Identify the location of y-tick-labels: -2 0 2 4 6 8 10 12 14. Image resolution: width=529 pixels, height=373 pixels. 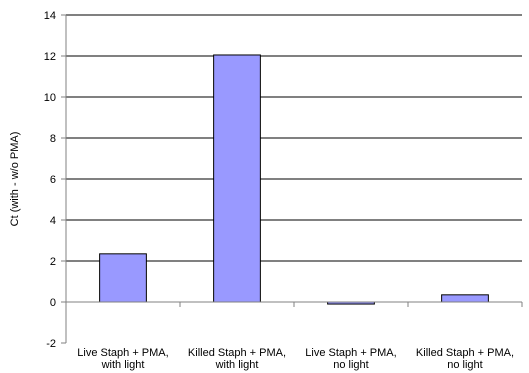
(50, 180).